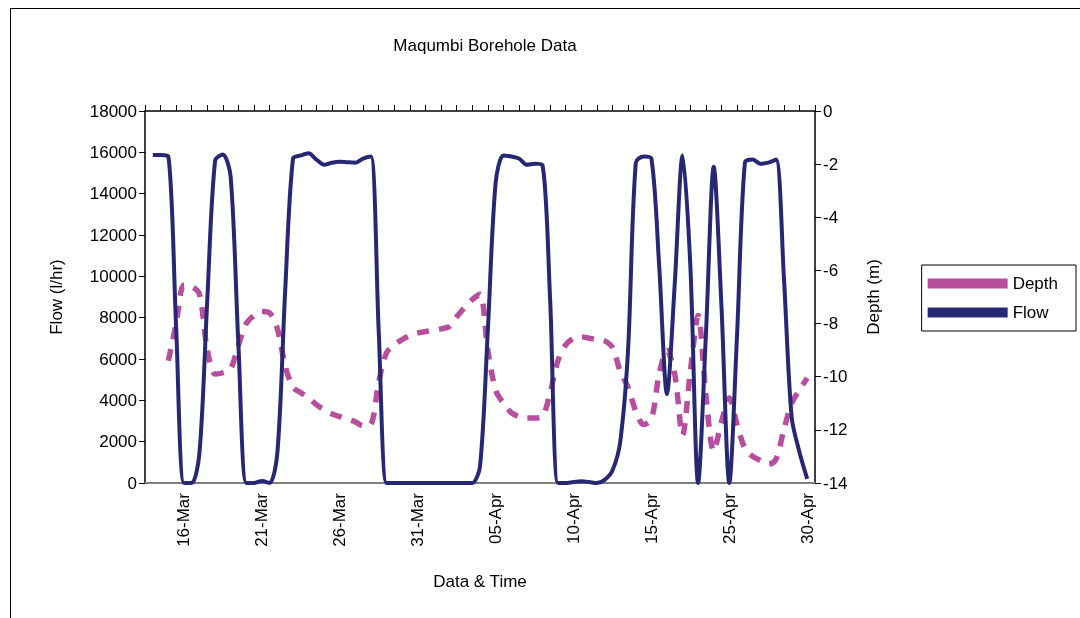 Image resolution: width=1080 pixels, height=618 pixels. Describe the element at coordinates (828, 111) in the screenshot. I see `y2-tick-label: 0` at that location.